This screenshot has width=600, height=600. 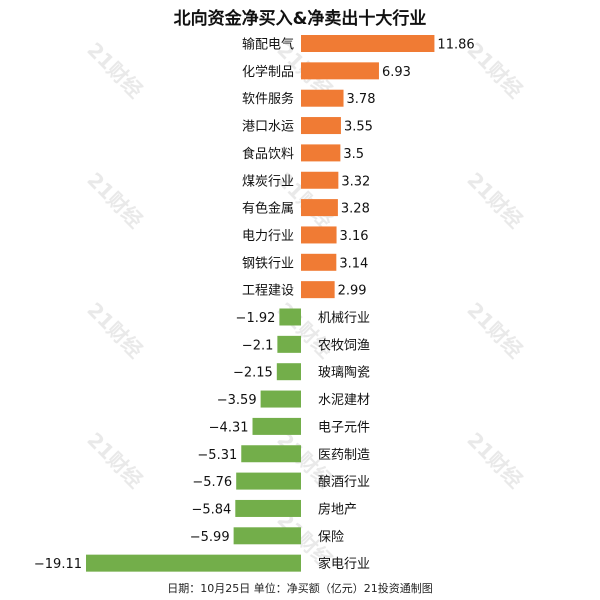 I want to click on value-label-10: −1.92, so click(x=256, y=318).